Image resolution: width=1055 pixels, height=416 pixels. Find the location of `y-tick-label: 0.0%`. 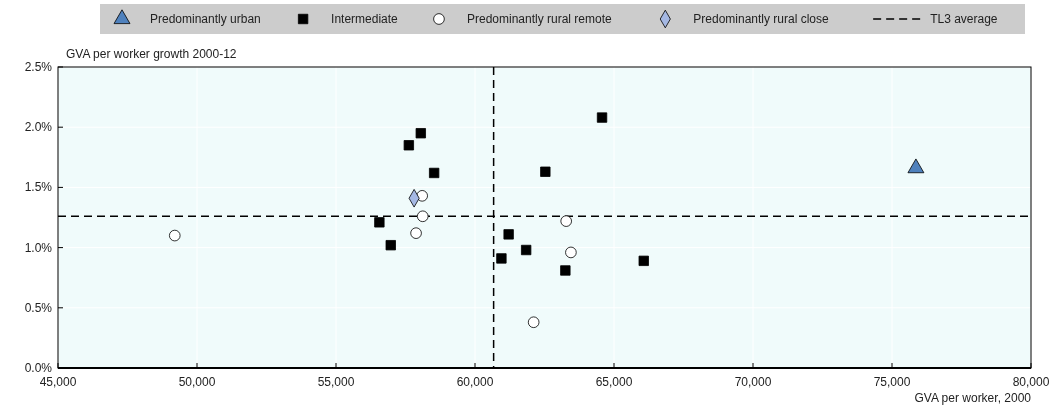

y-tick-label: 0.0% is located at coordinates (38, 368).